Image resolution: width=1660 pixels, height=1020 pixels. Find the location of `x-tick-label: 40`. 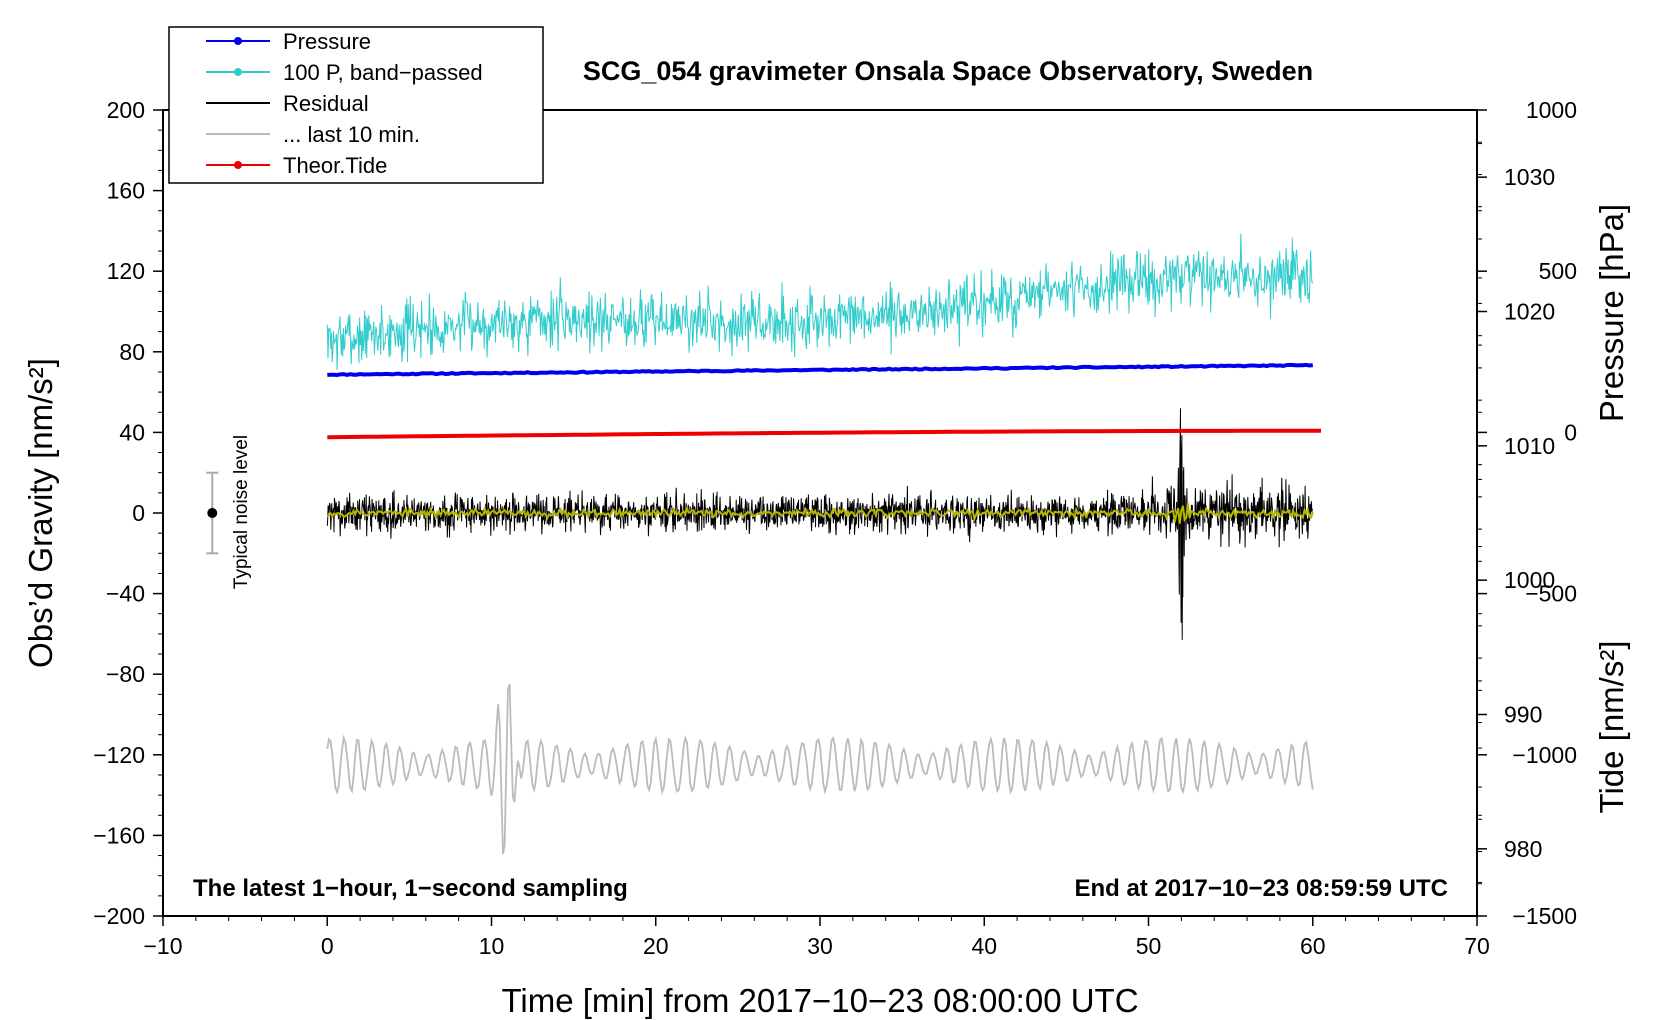

x-tick-label: 40 is located at coordinates (984, 946).